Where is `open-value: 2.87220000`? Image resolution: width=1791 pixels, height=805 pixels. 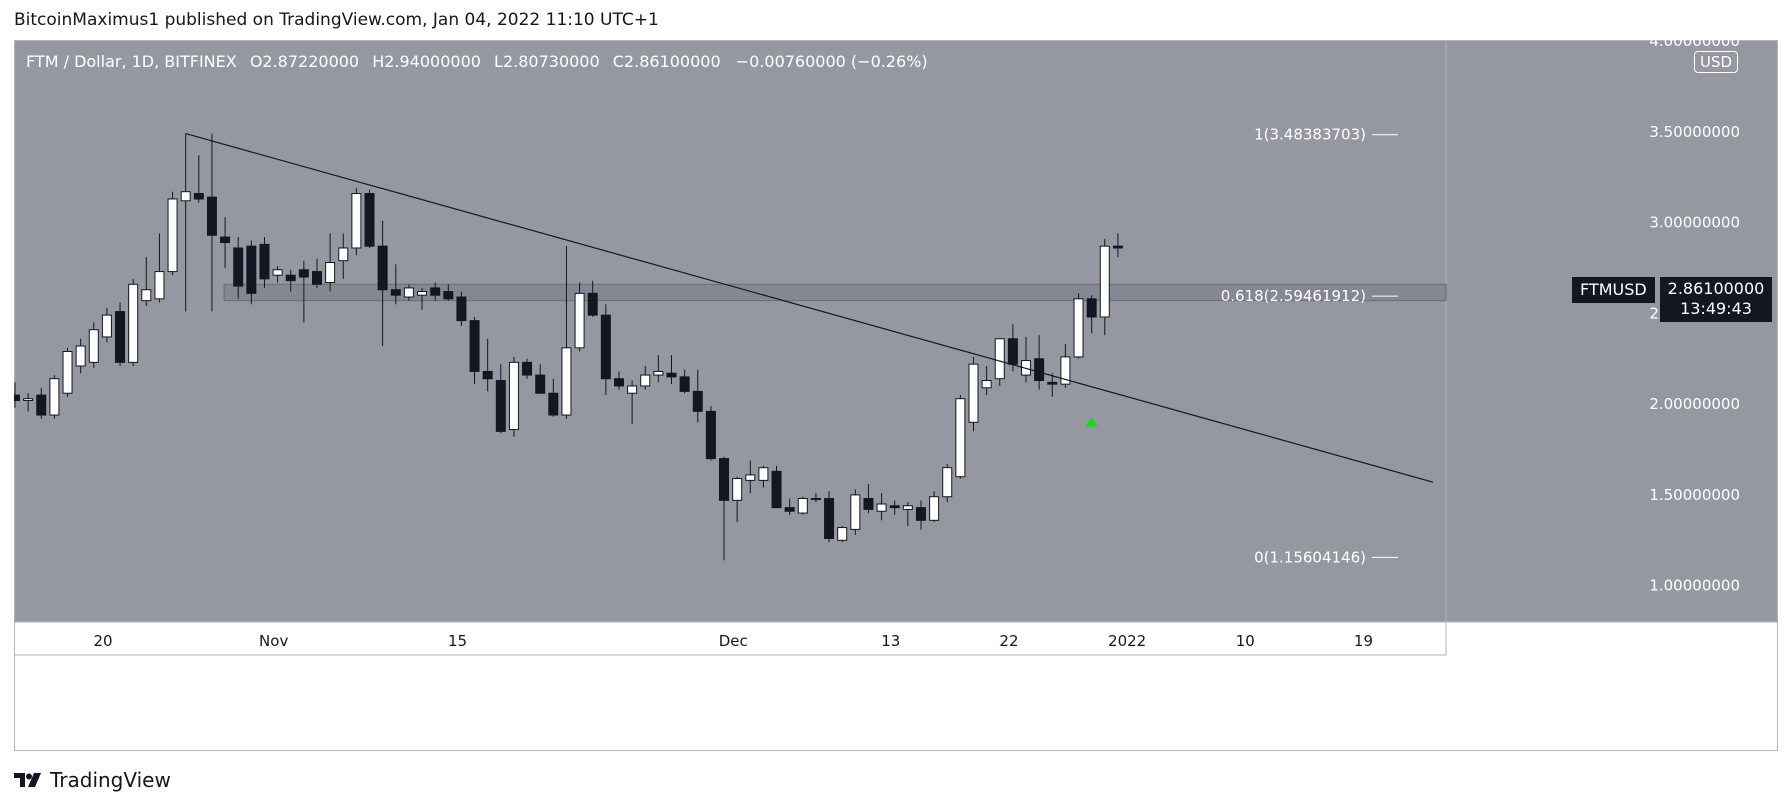 open-value: 2.87220000 is located at coordinates (311, 61).